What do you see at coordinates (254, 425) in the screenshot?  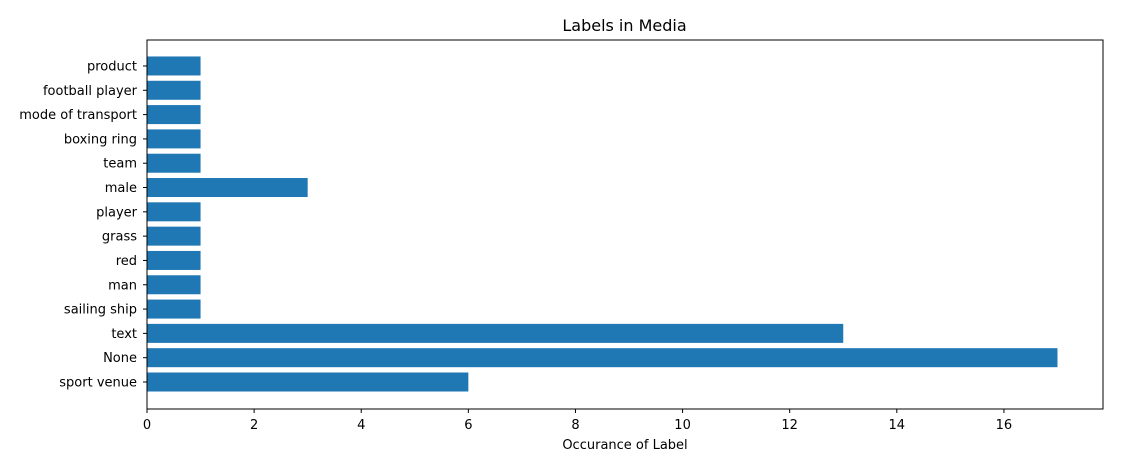 I see `x-tick-label: 2` at bounding box center [254, 425].